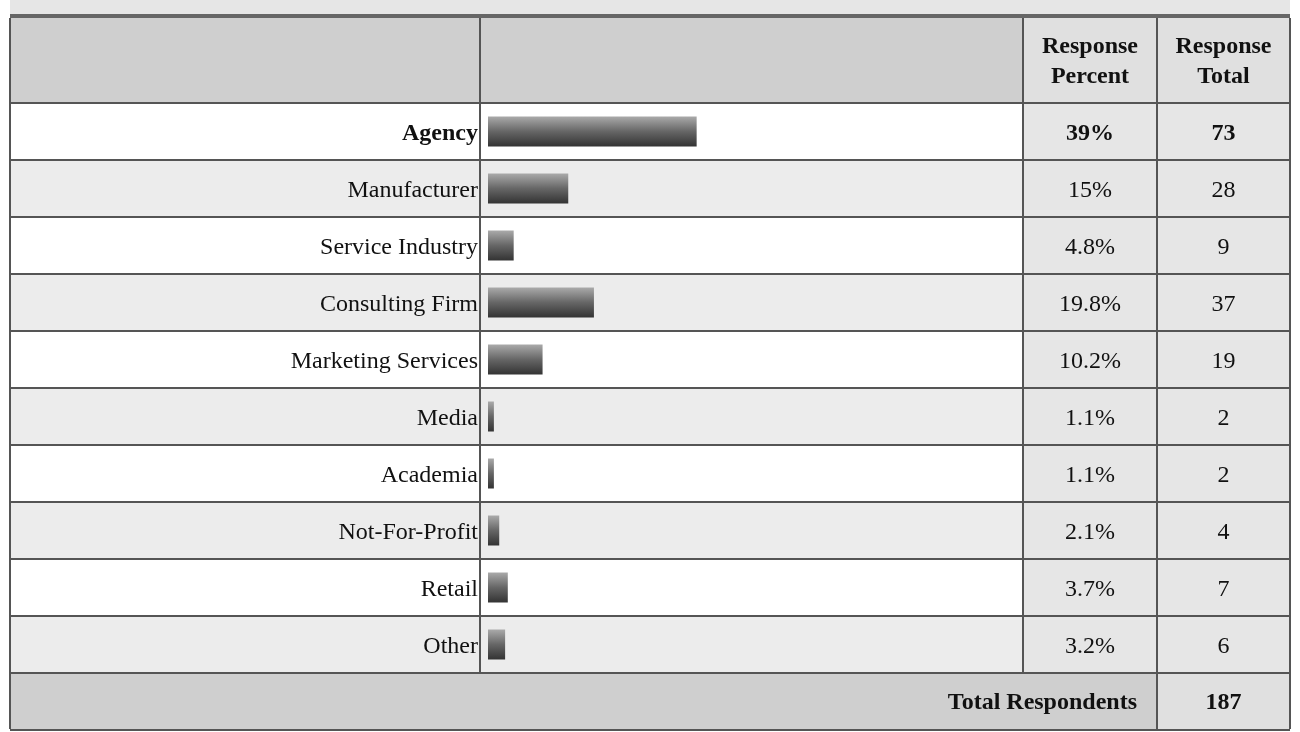 The image size is (1300, 732). What do you see at coordinates (450, 644) in the screenshot?
I see `y-tick-label: Other` at bounding box center [450, 644].